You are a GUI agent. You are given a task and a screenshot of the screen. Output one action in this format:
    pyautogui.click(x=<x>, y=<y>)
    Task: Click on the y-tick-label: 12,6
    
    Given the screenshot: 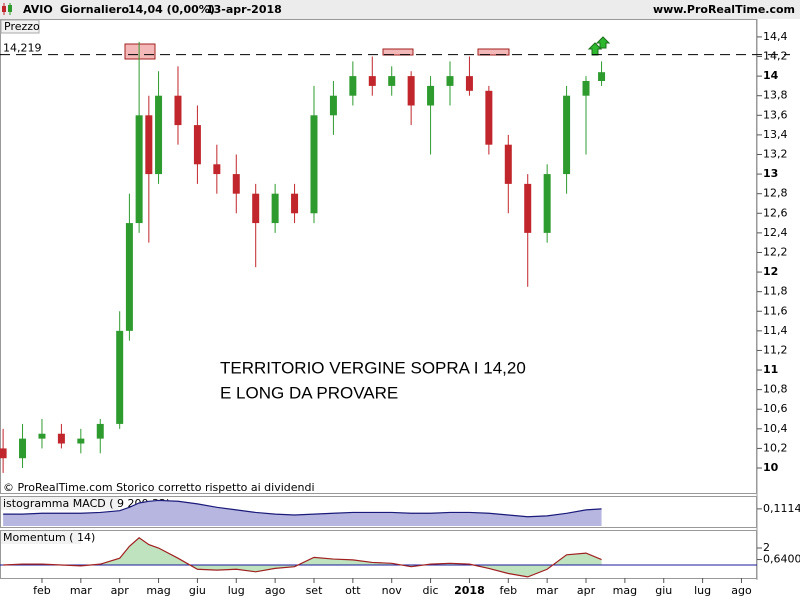 What is the action you would take?
    pyautogui.click(x=775, y=212)
    